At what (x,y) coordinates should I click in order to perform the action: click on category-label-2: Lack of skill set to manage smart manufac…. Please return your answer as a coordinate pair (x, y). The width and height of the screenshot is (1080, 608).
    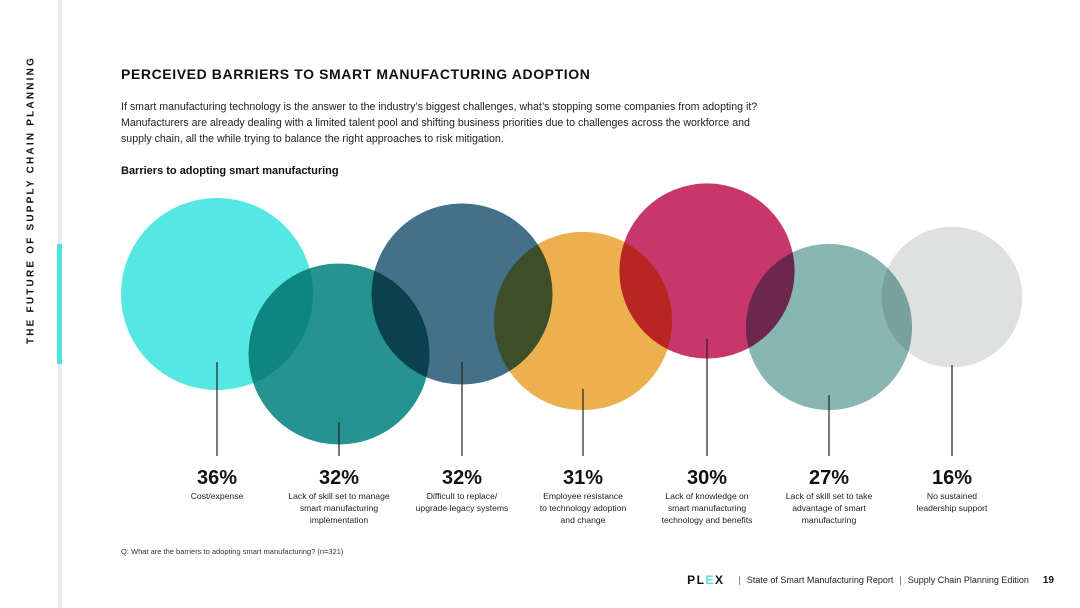
    Looking at the image, I should click on (338, 508).